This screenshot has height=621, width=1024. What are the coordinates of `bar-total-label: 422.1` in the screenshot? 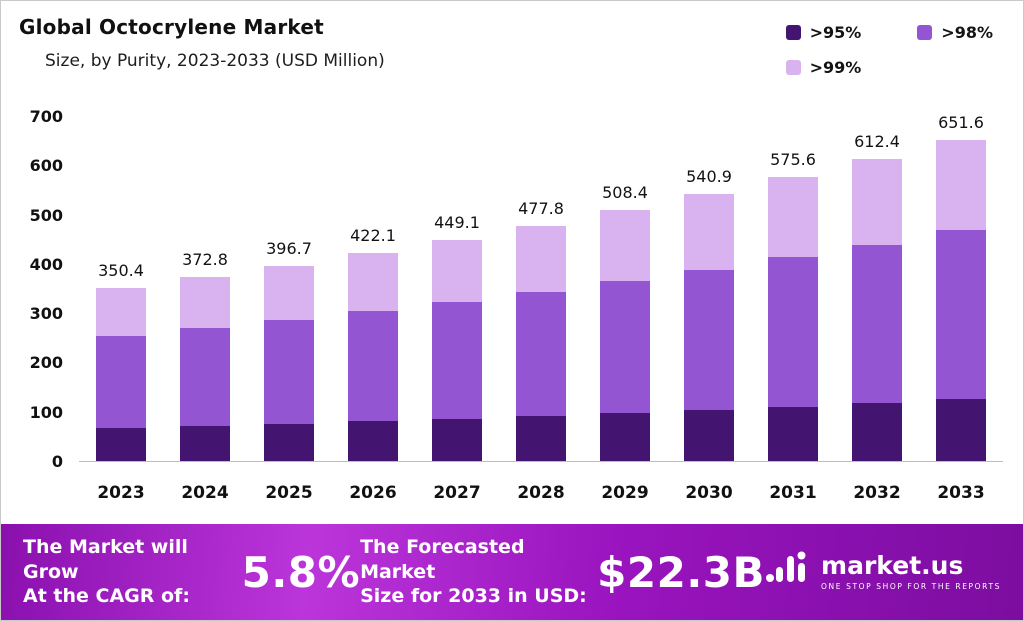 It's located at (373, 235).